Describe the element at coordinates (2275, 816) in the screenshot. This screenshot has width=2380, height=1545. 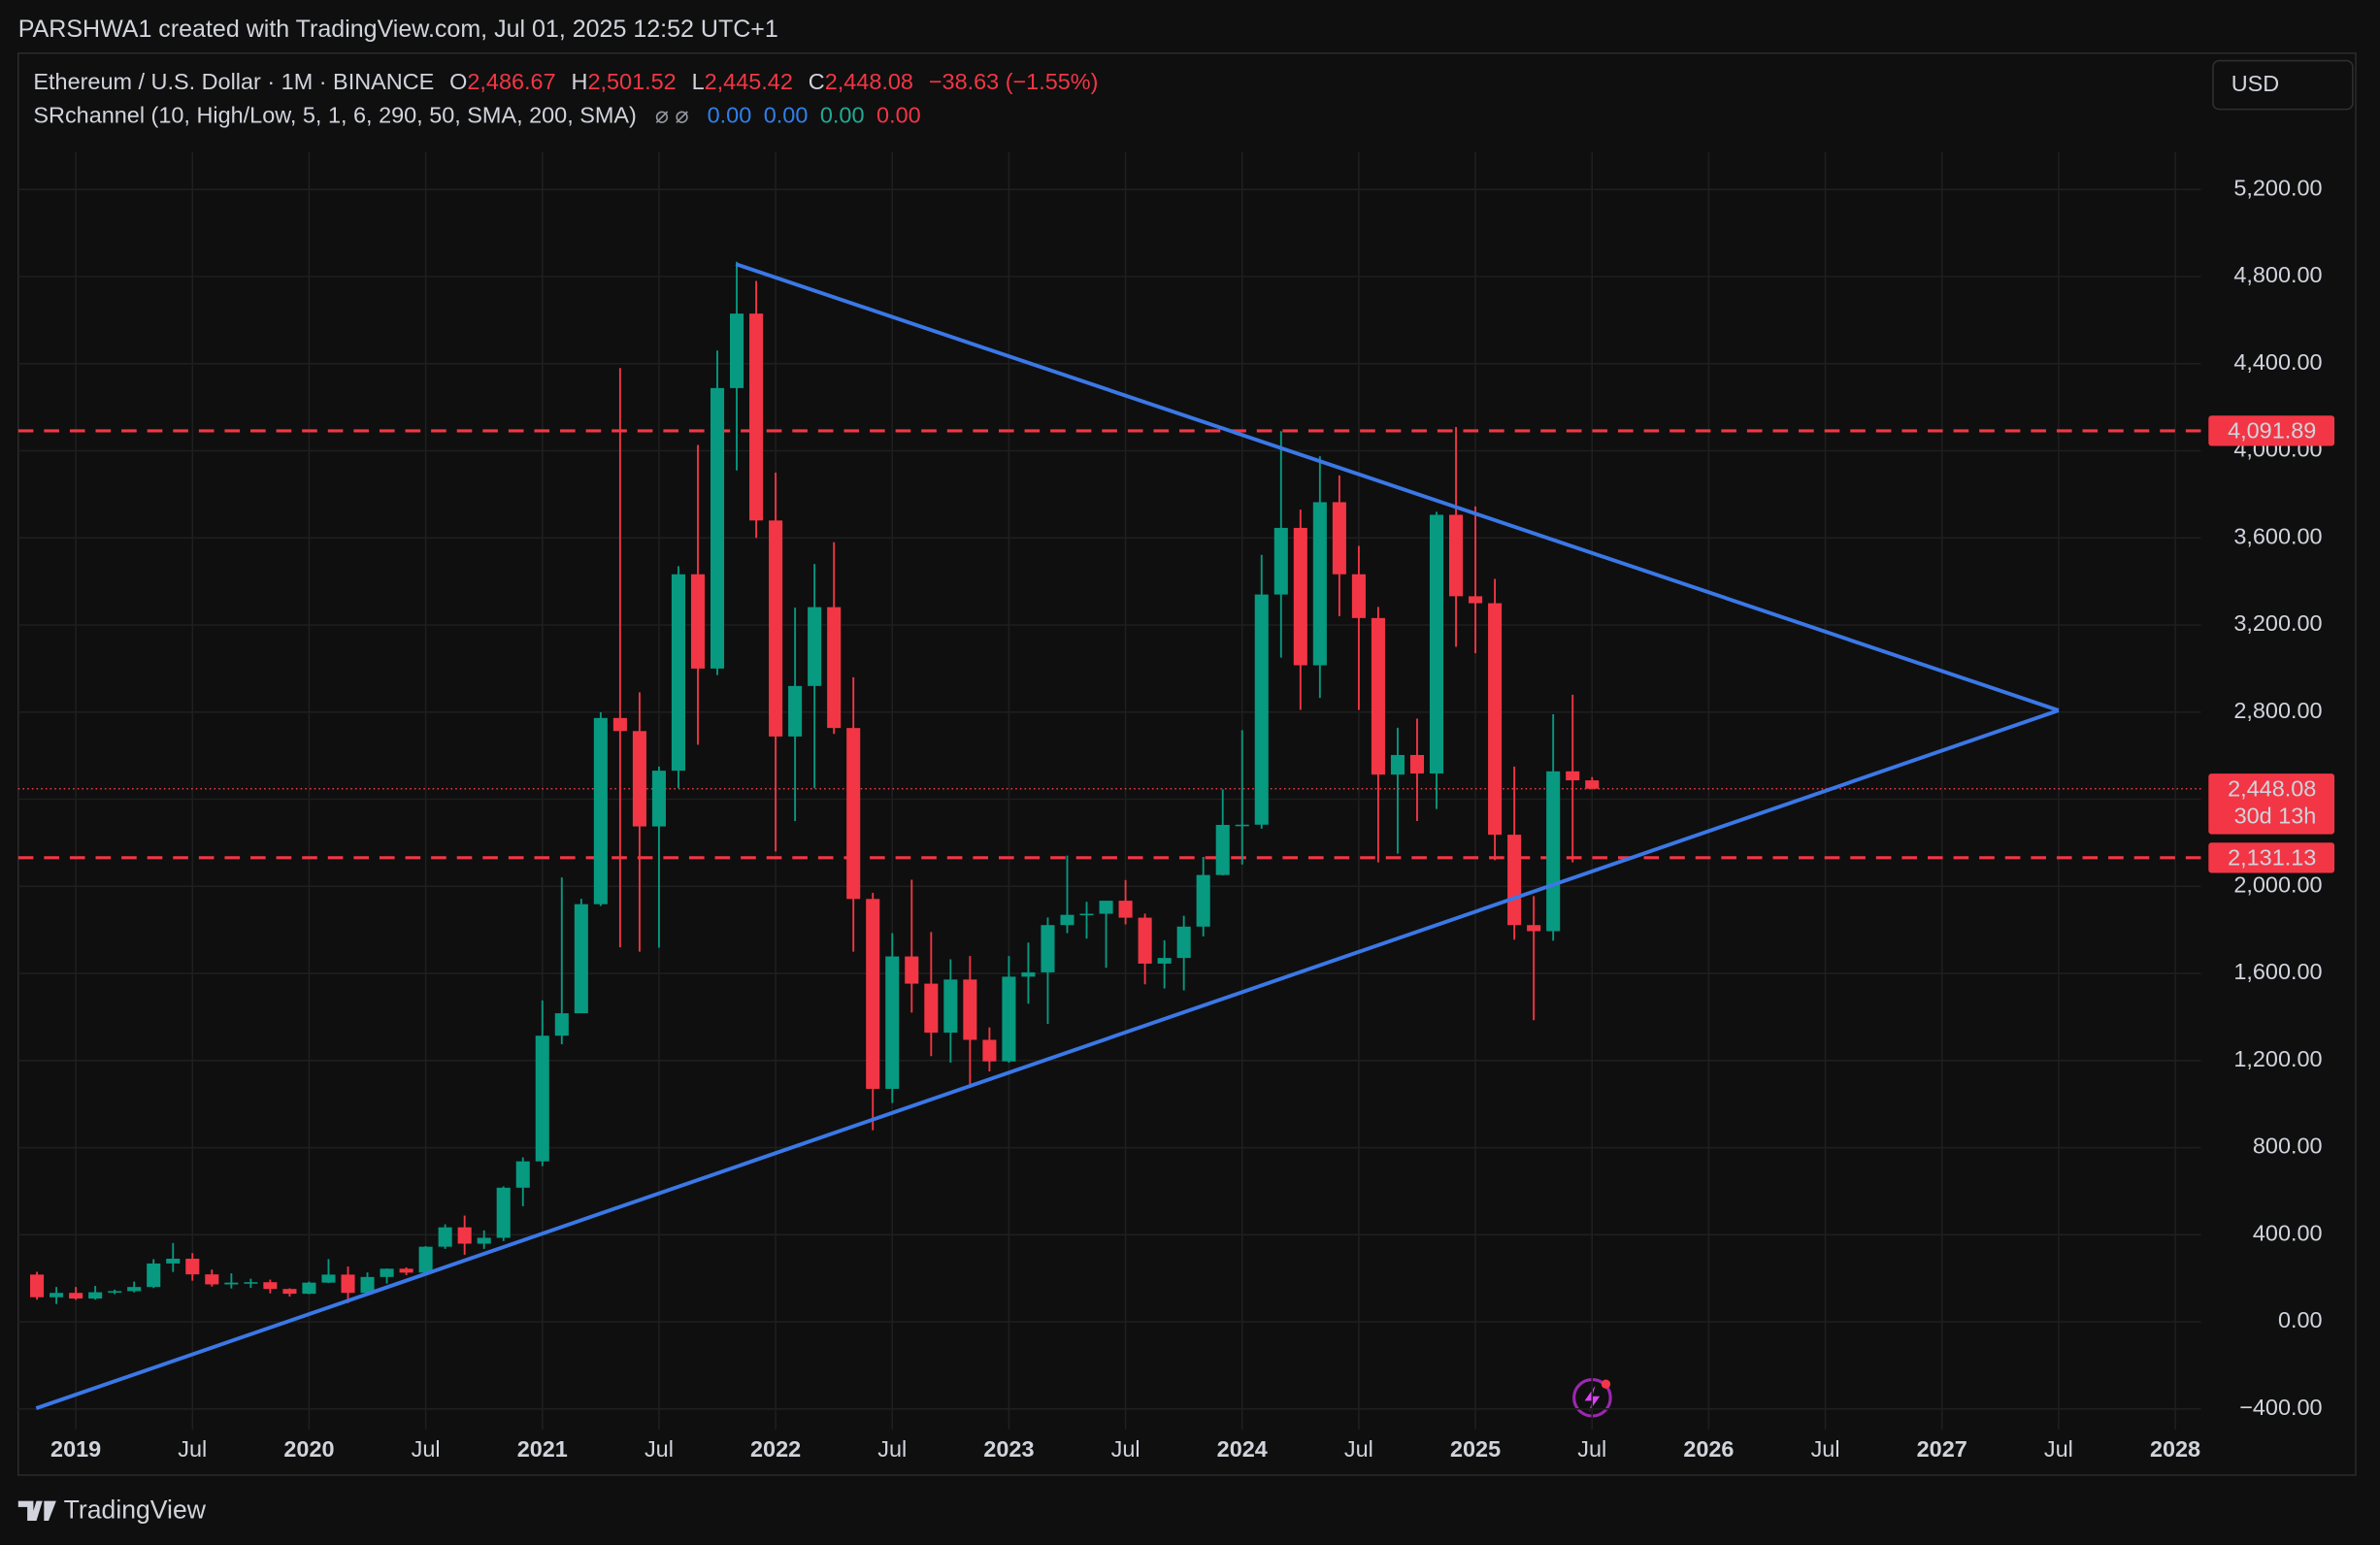
I see `countdown-label: 30d 13h` at that location.